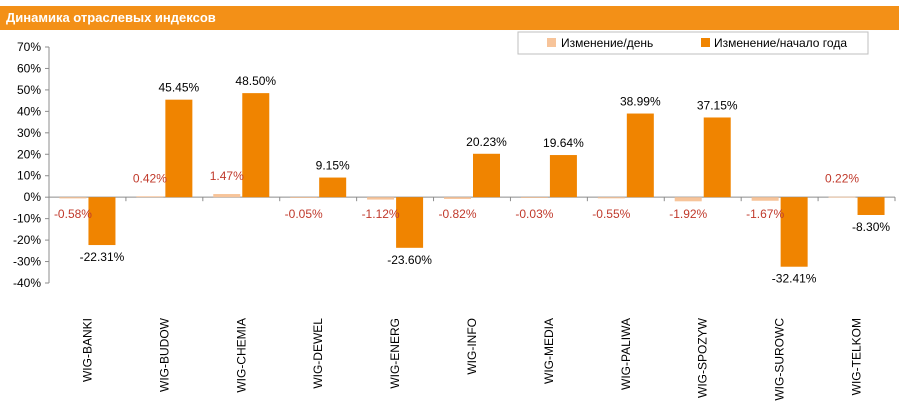 This screenshot has height=409, width=899. What do you see at coordinates (73, 214) in the screenshot?
I see `data-label-day: -0.58%` at bounding box center [73, 214].